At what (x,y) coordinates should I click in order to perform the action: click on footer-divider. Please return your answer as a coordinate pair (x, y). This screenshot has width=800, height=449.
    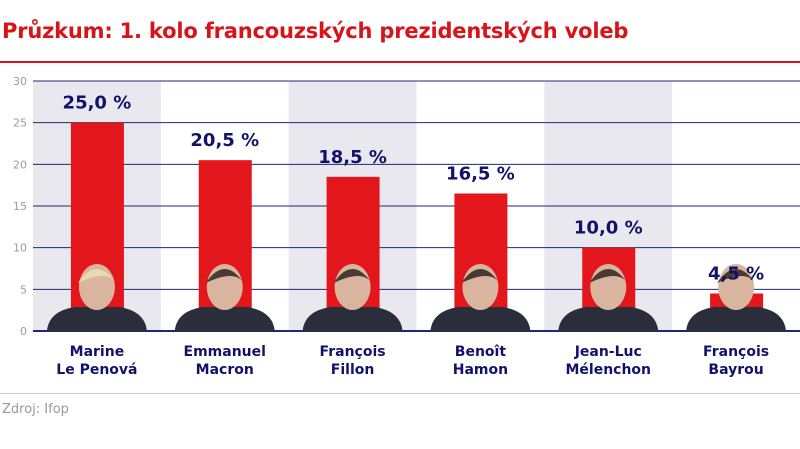
    Looking at the image, I should click on (400, 393).